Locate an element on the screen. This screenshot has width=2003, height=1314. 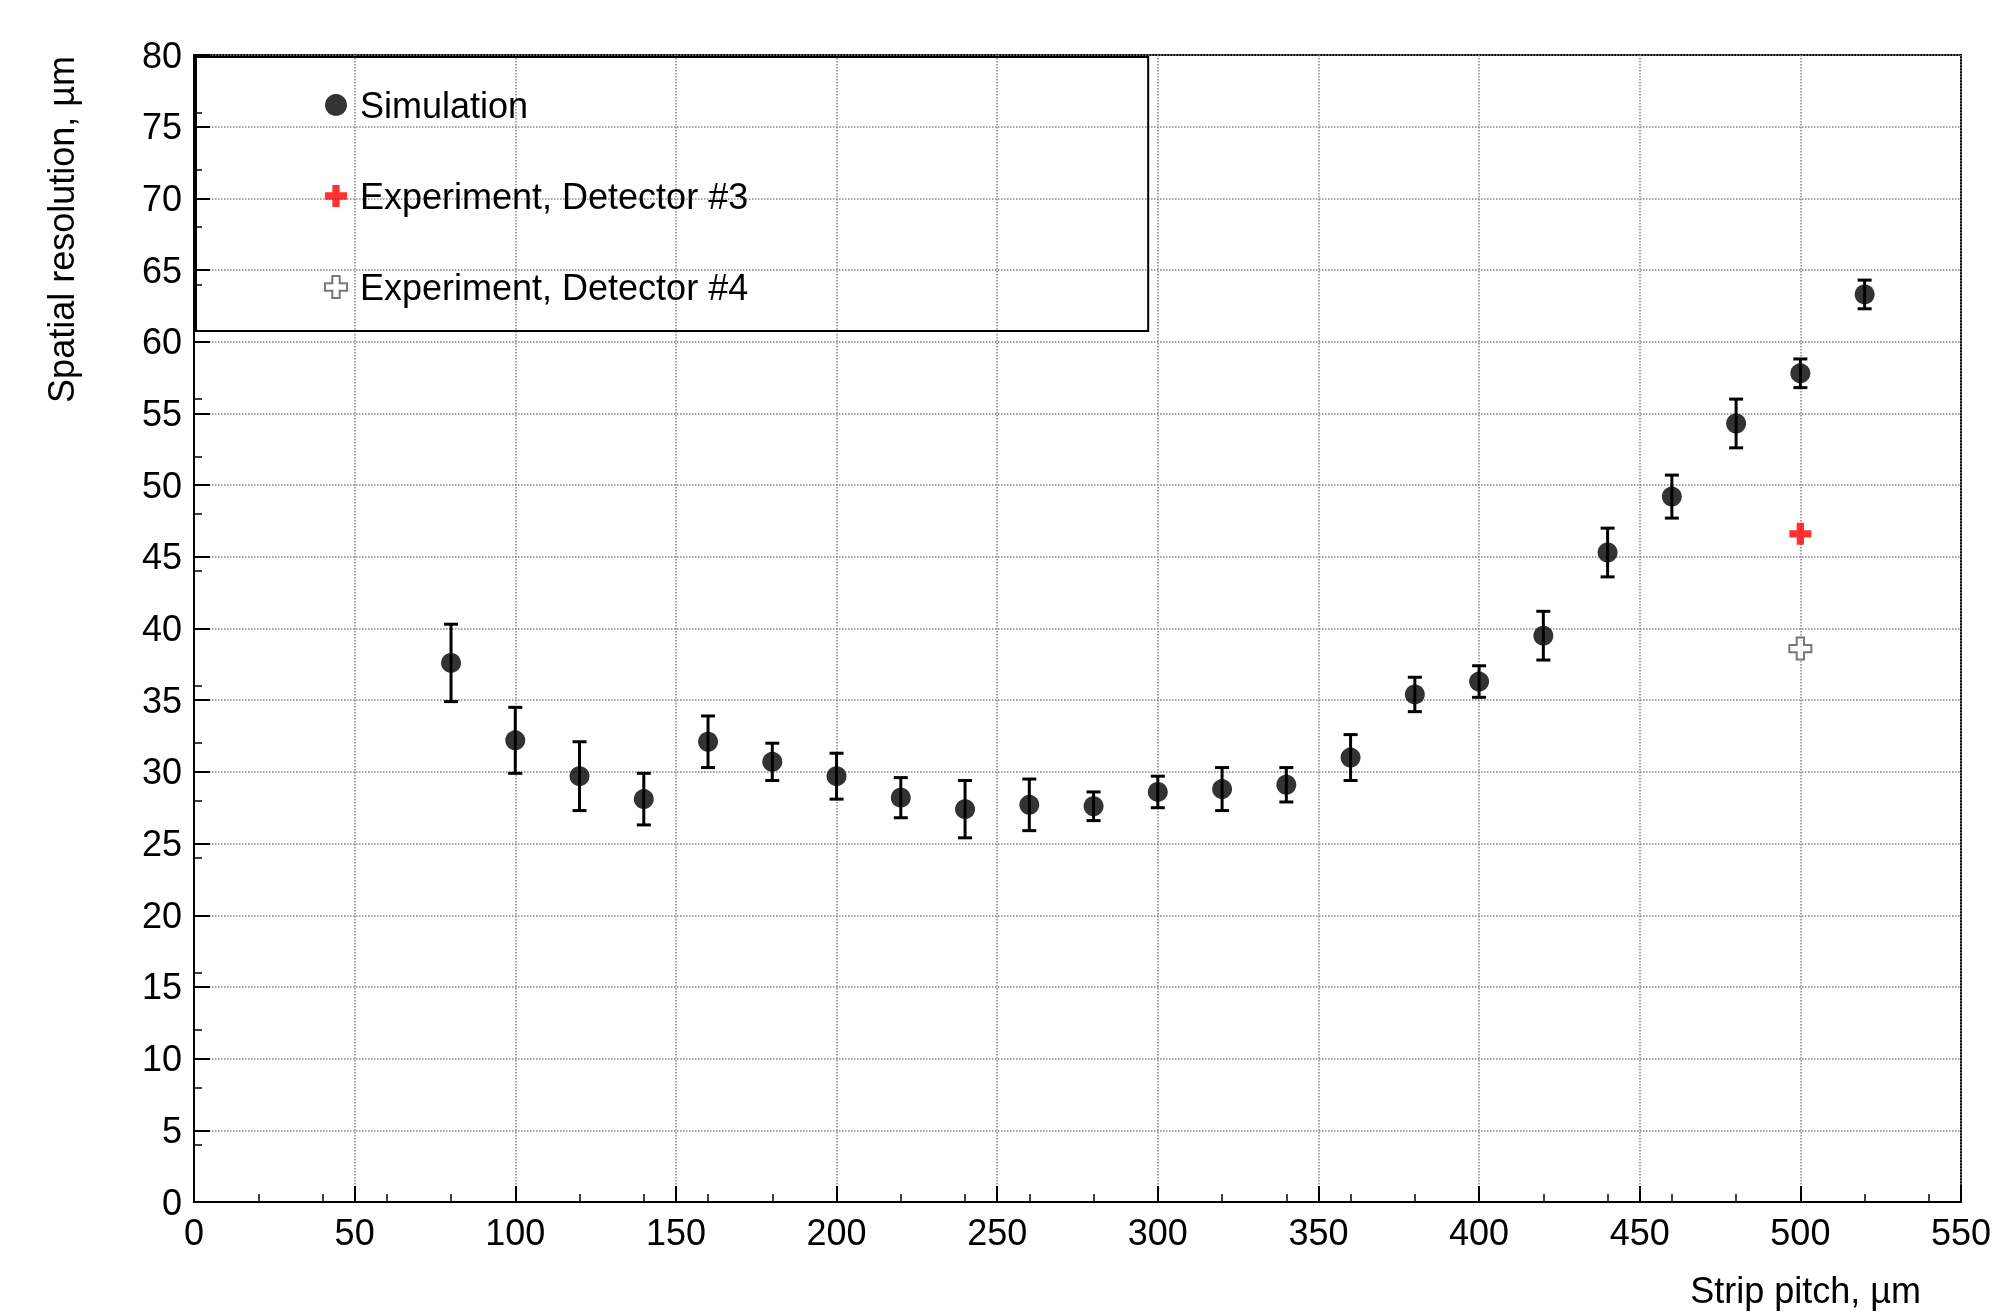
y-tick-label: 0 is located at coordinates (171, 1202).